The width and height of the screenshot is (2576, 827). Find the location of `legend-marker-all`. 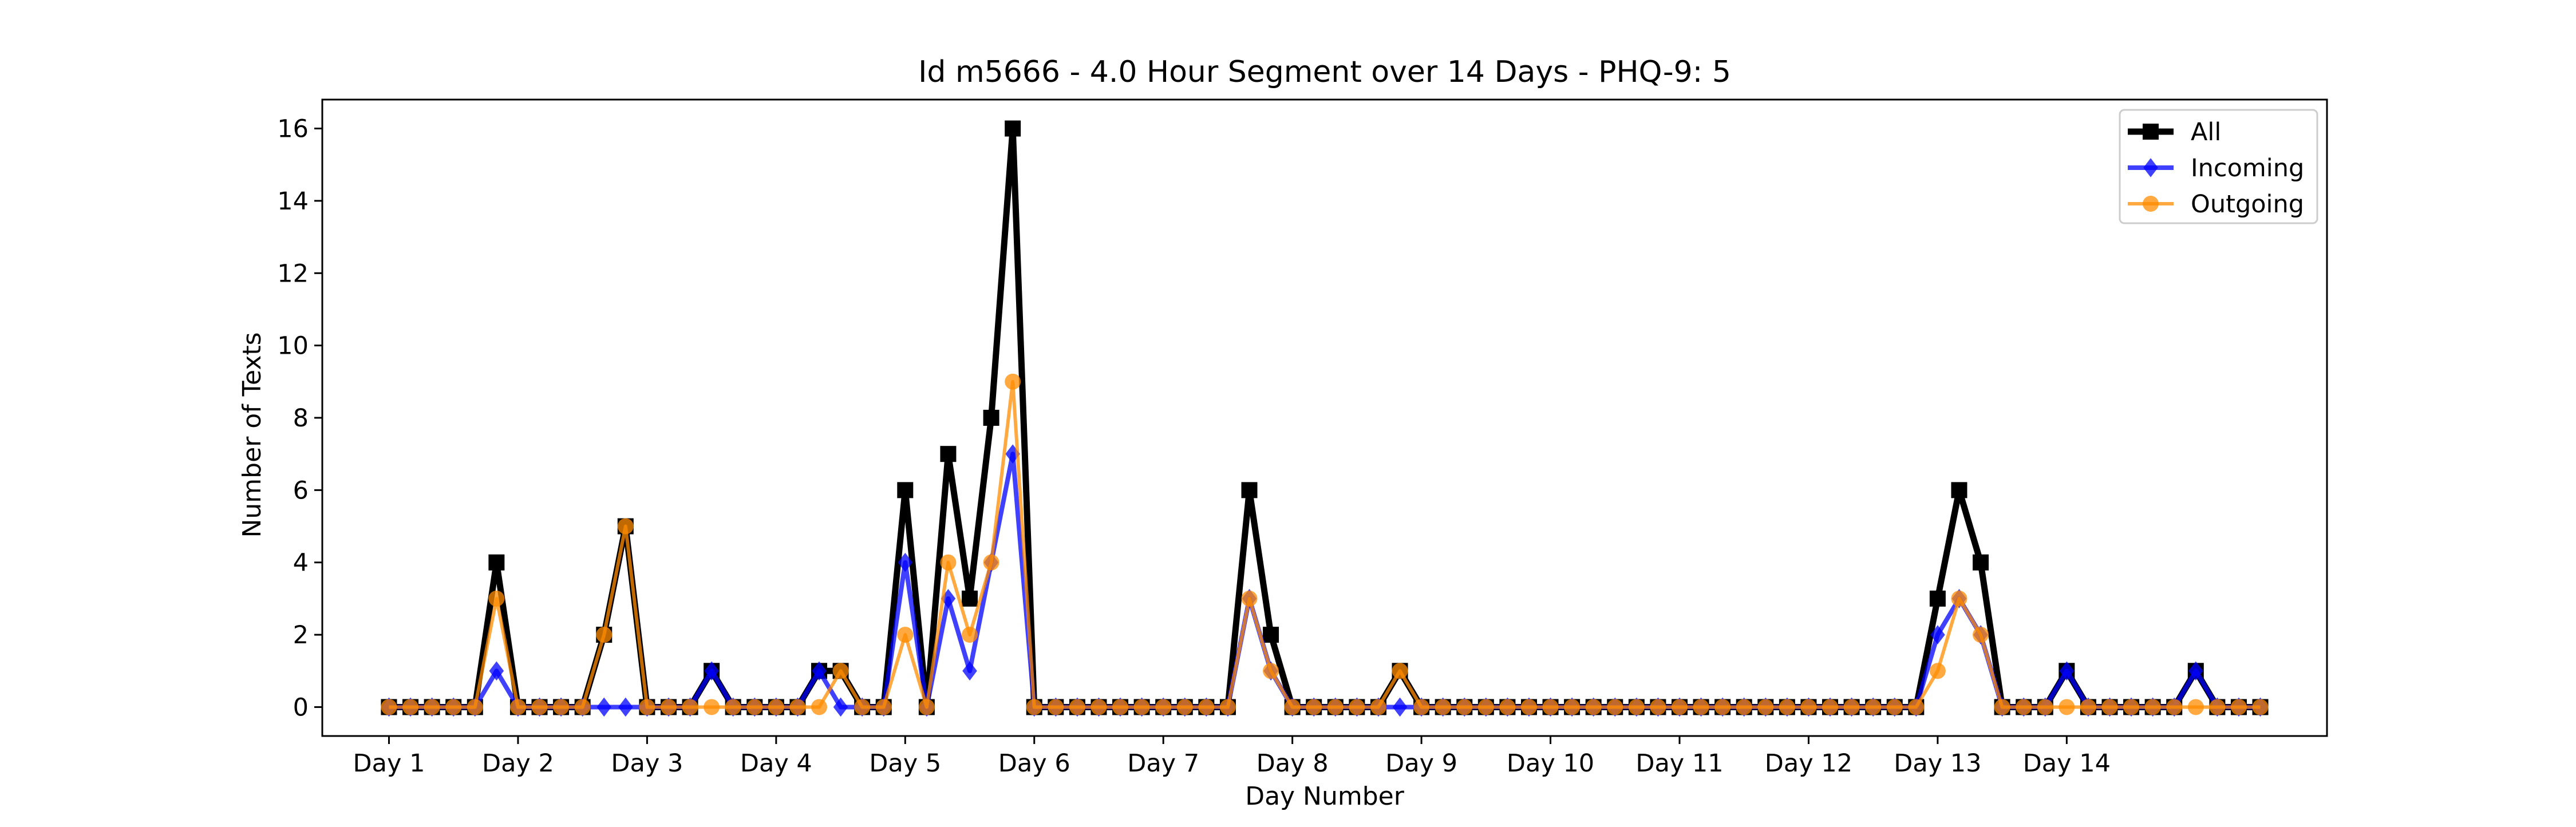

legend-marker-all is located at coordinates (2151, 132).